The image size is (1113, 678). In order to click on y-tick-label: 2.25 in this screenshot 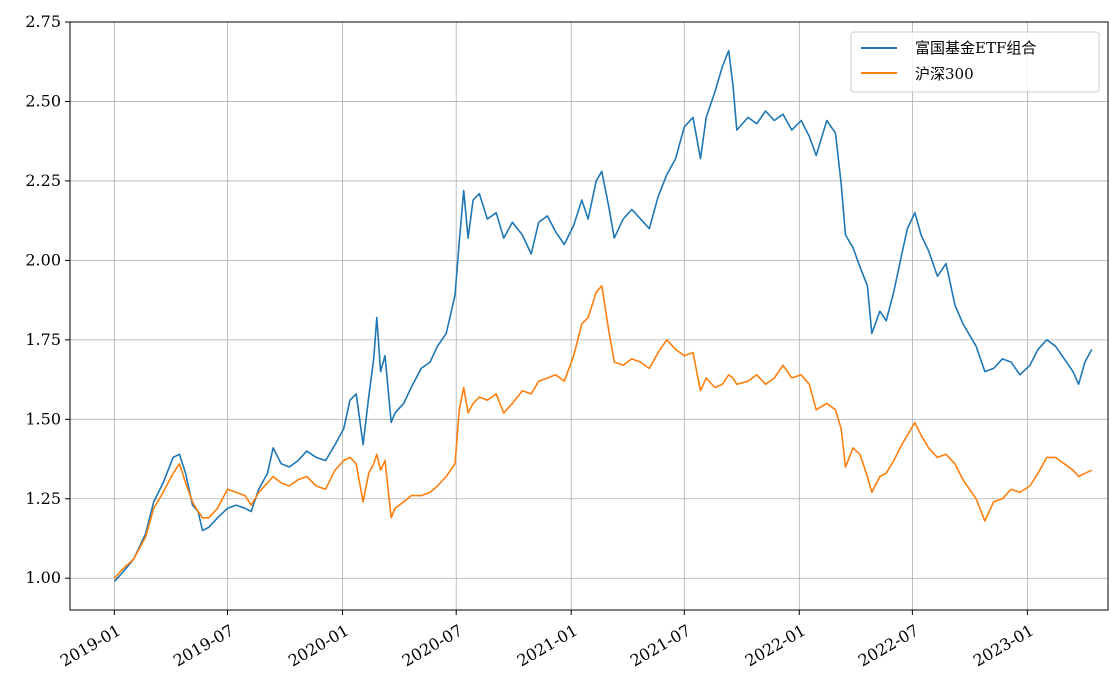, I will do `click(43, 180)`.